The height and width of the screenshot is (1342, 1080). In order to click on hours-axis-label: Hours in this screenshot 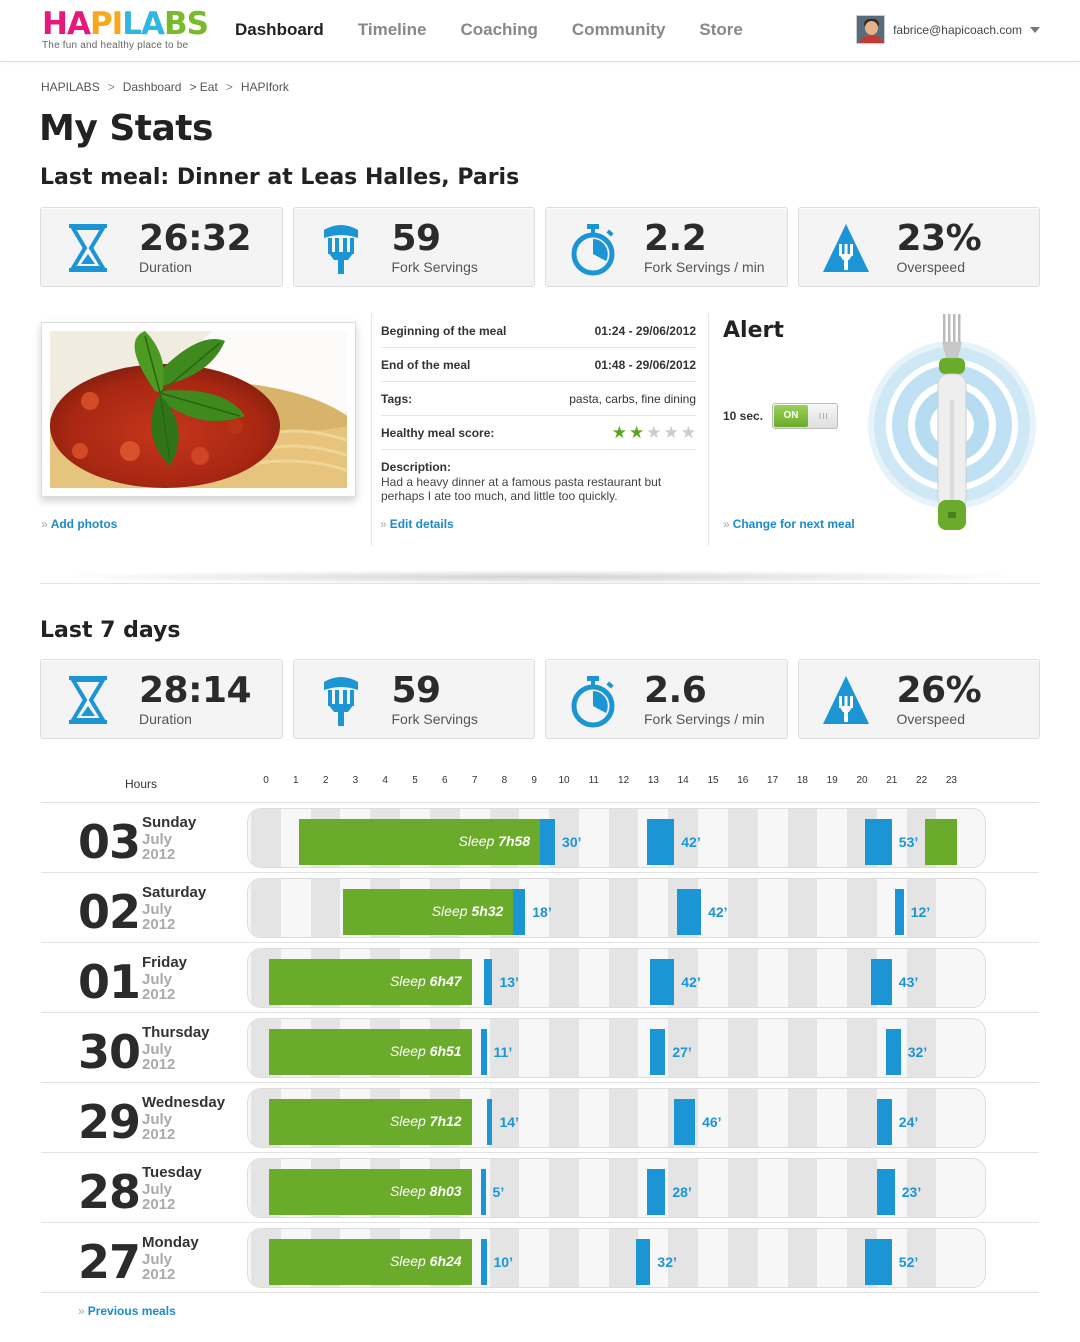, I will do `click(141, 784)`.